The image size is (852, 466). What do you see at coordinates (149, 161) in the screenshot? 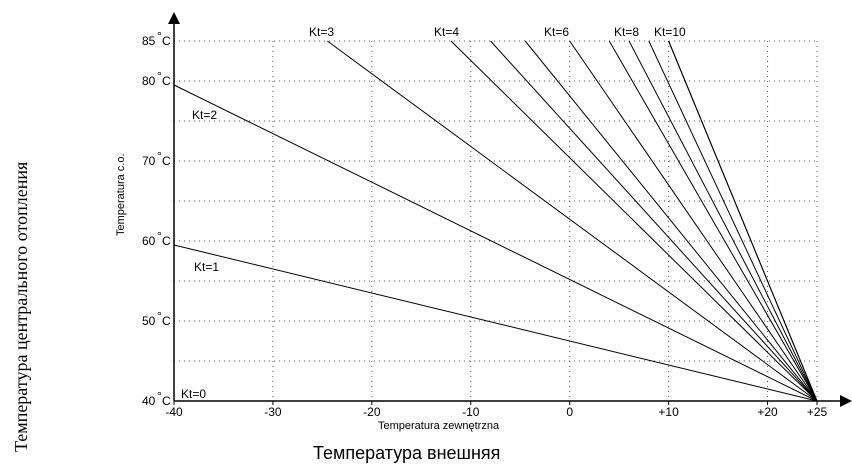
I see `y-tick-label: 70` at bounding box center [149, 161].